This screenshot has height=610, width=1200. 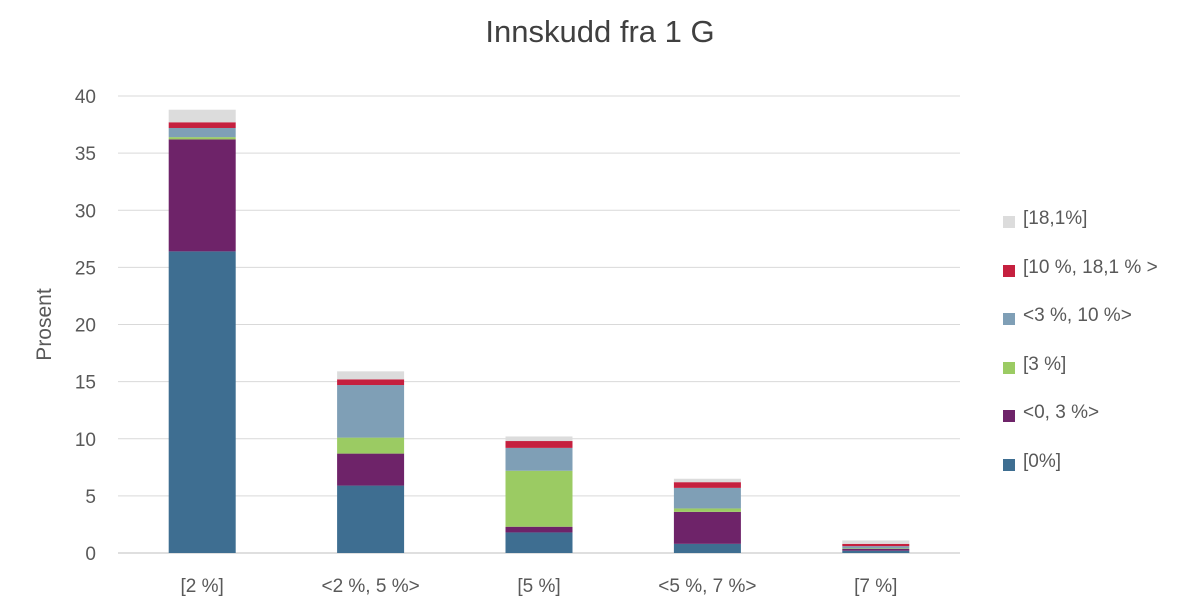 What do you see at coordinates (90, 554) in the screenshot?
I see `y-tick-label: 0` at bounding box center [90, 554].